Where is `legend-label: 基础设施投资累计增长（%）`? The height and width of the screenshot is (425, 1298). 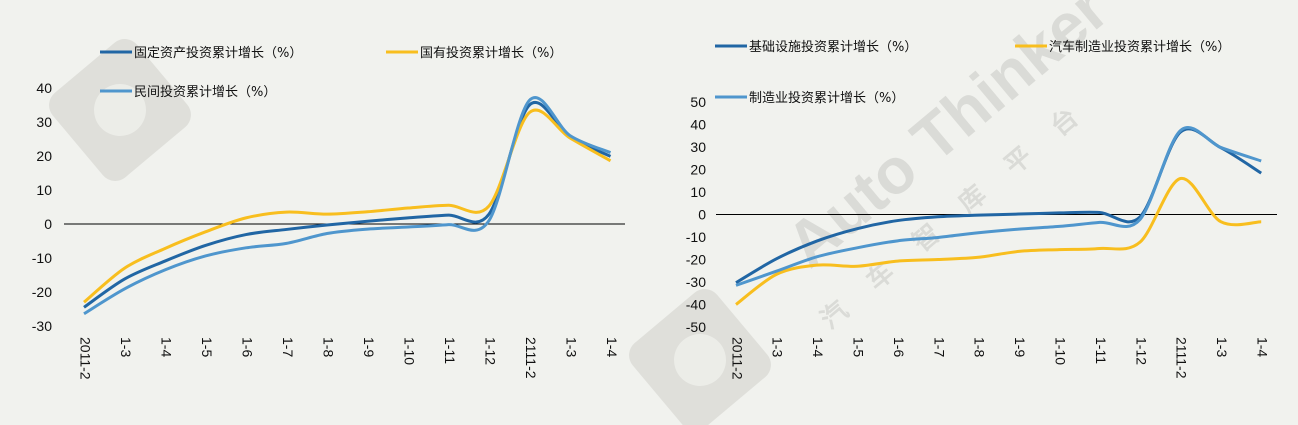 legend-label: 基础设施投资累计增长（%） is located at coordinates (833, 47).